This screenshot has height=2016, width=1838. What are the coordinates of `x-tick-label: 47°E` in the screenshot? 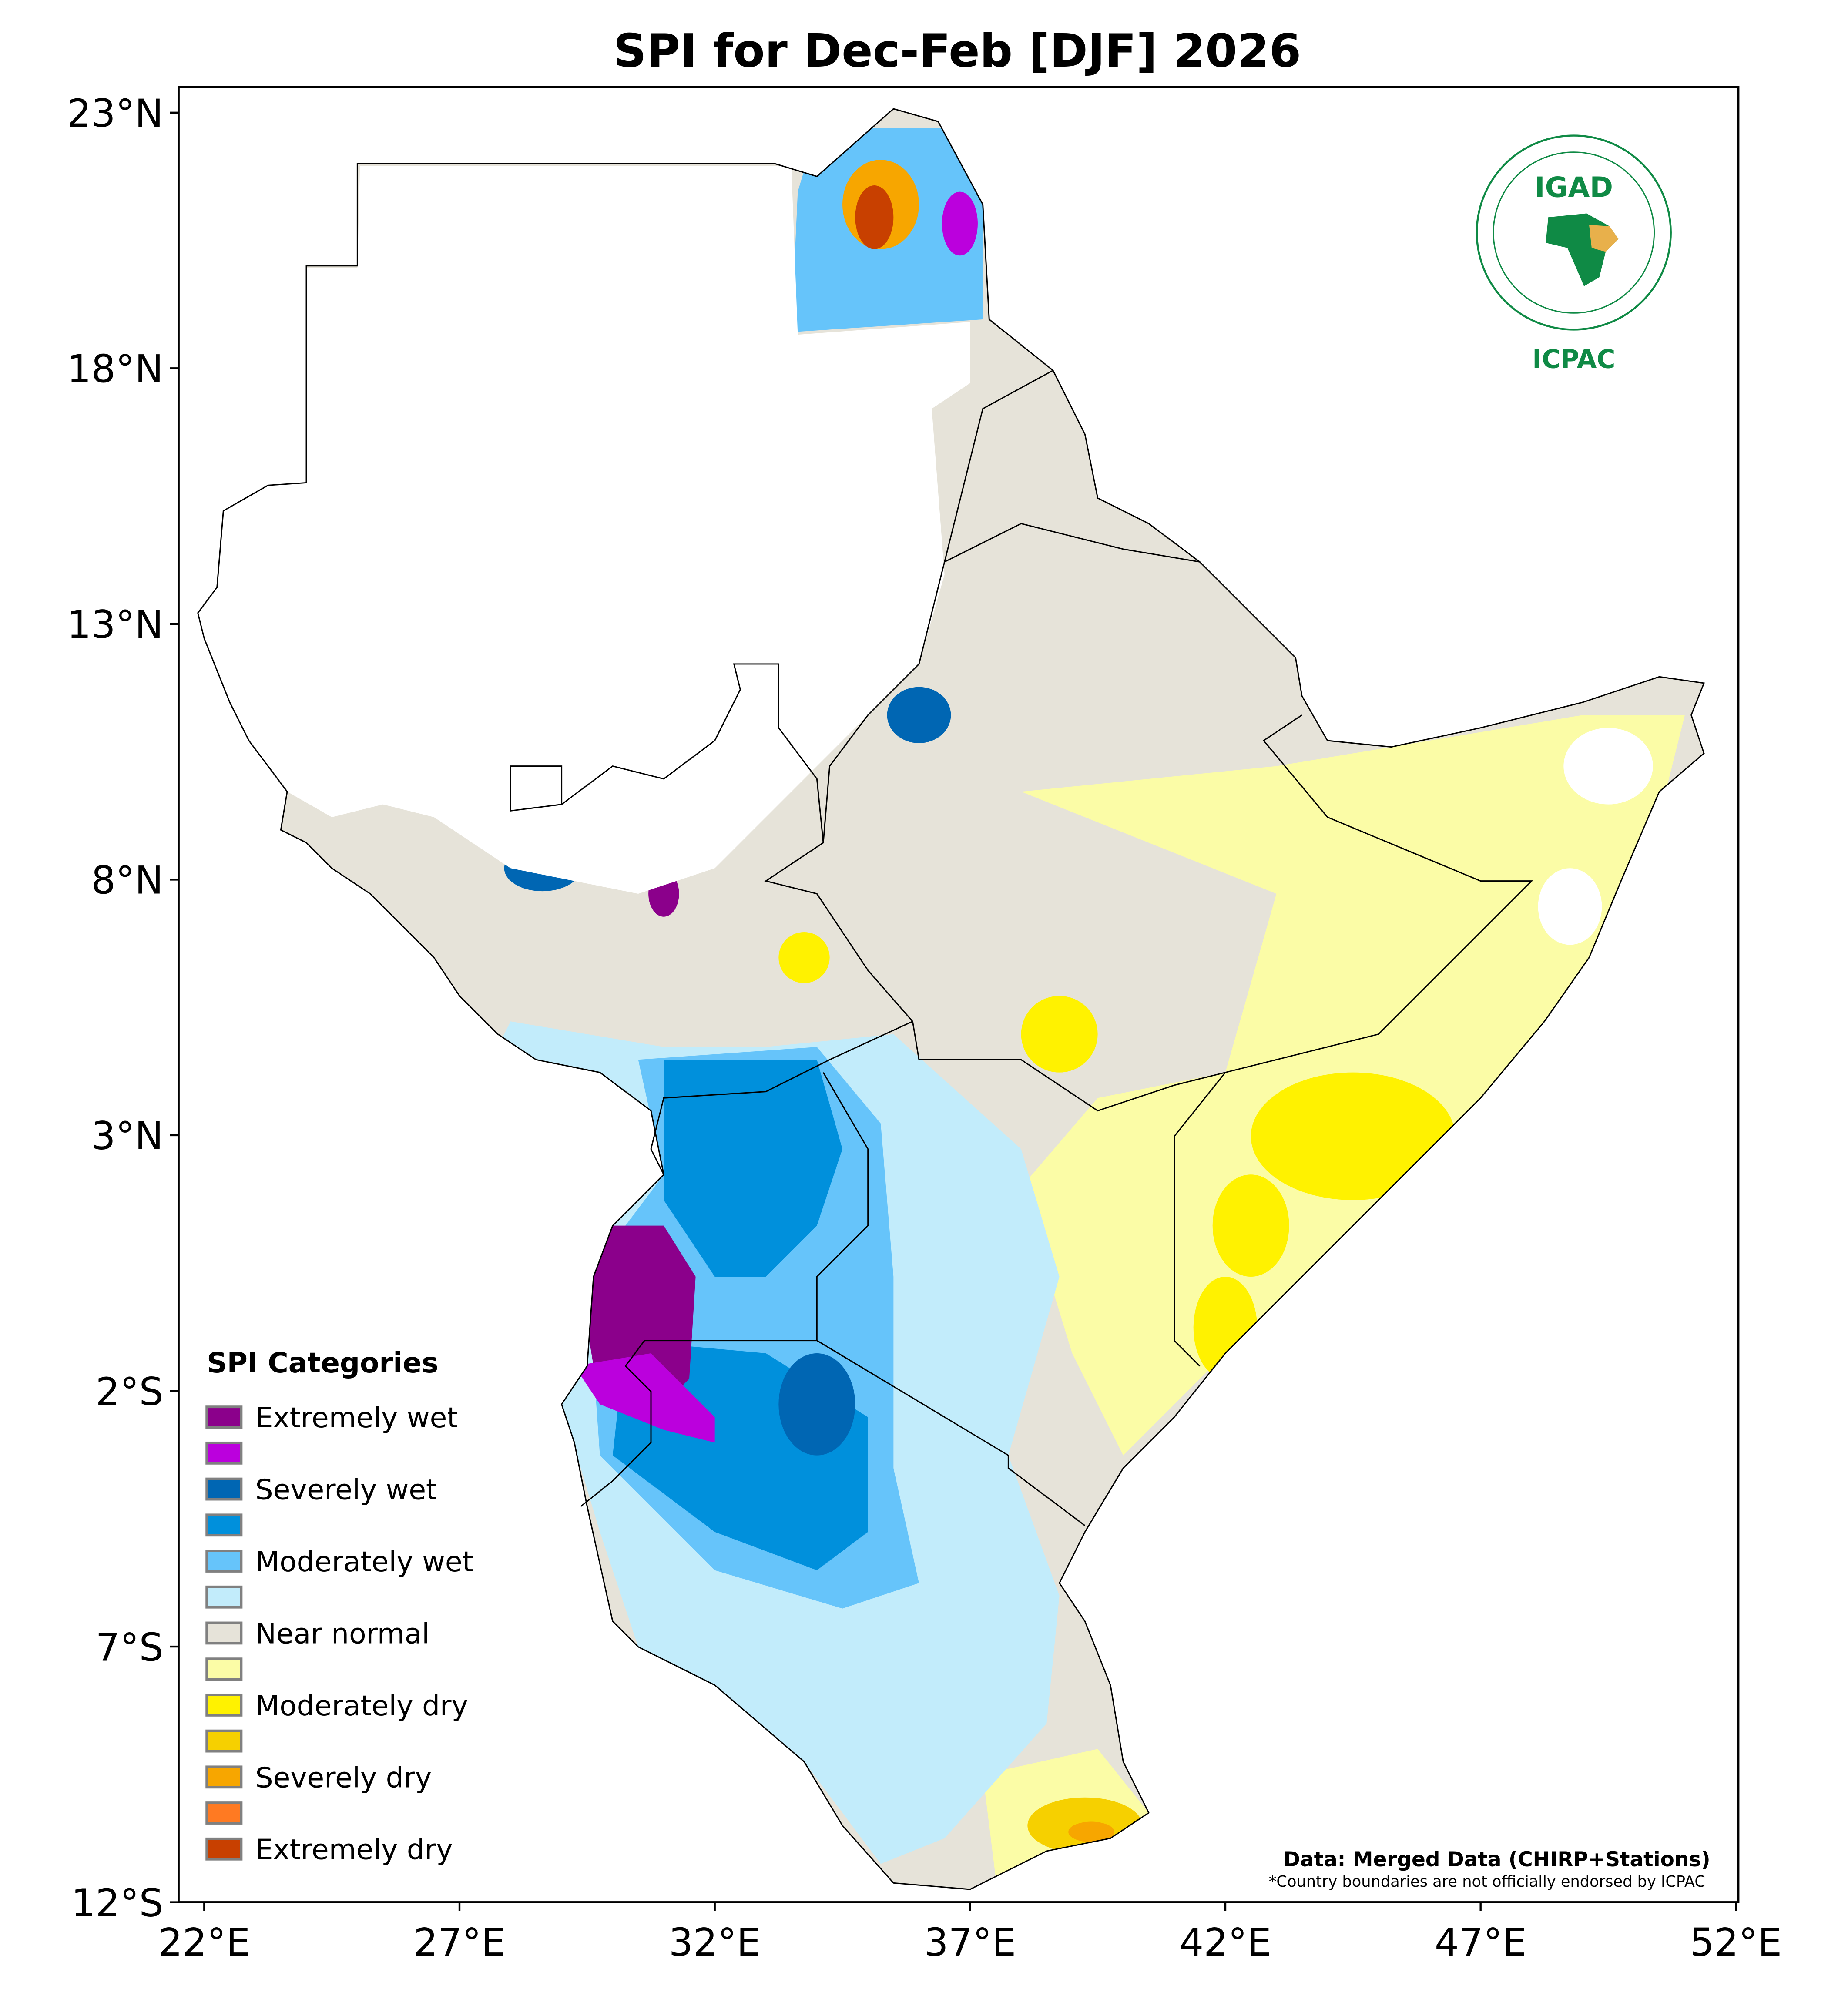 It's located at (1481, 1943).